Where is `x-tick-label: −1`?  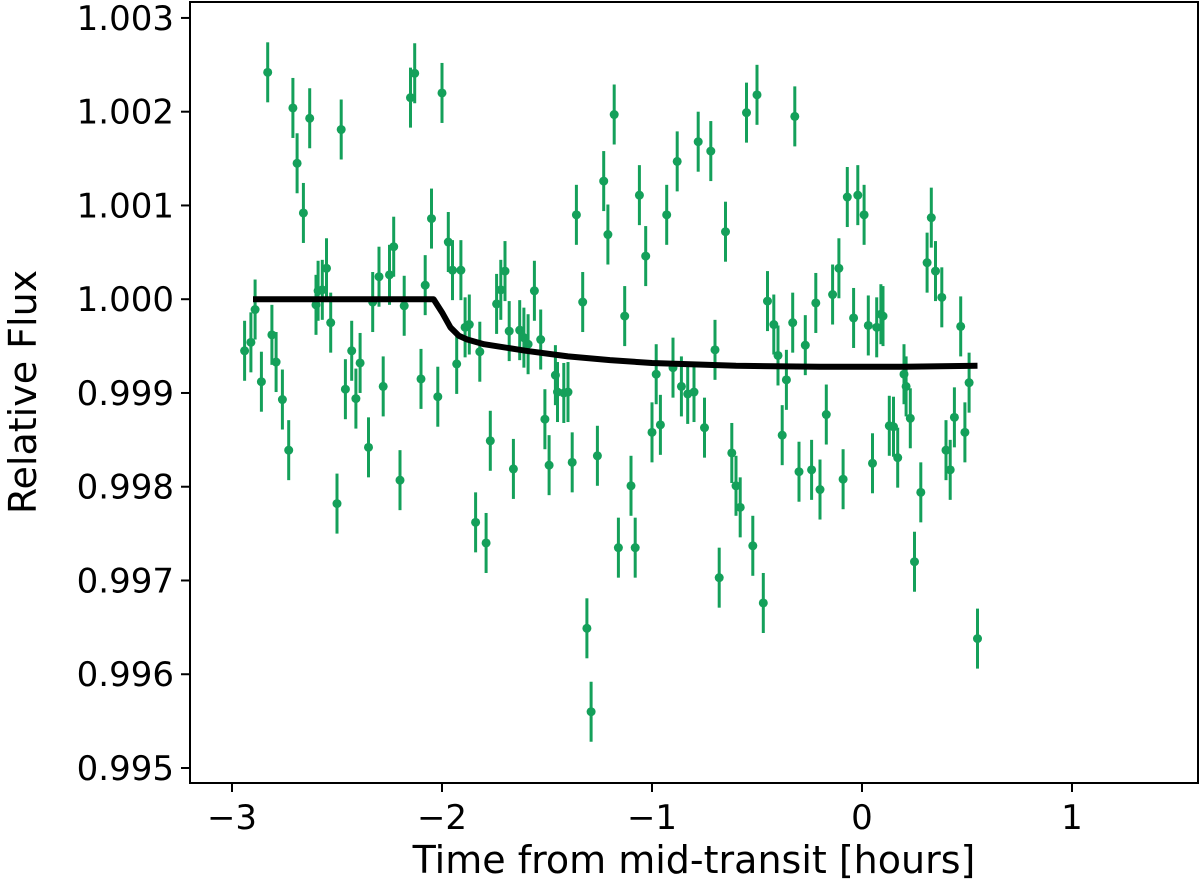
x-tick-label: −1 is located at coordinates (652, 818).